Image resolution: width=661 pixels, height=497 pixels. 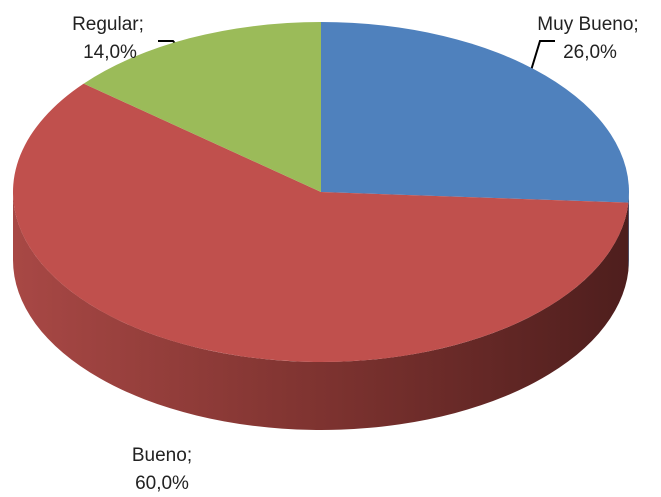 I want to click on category-label: Muy Bueno;, so click(x=587, y=24).